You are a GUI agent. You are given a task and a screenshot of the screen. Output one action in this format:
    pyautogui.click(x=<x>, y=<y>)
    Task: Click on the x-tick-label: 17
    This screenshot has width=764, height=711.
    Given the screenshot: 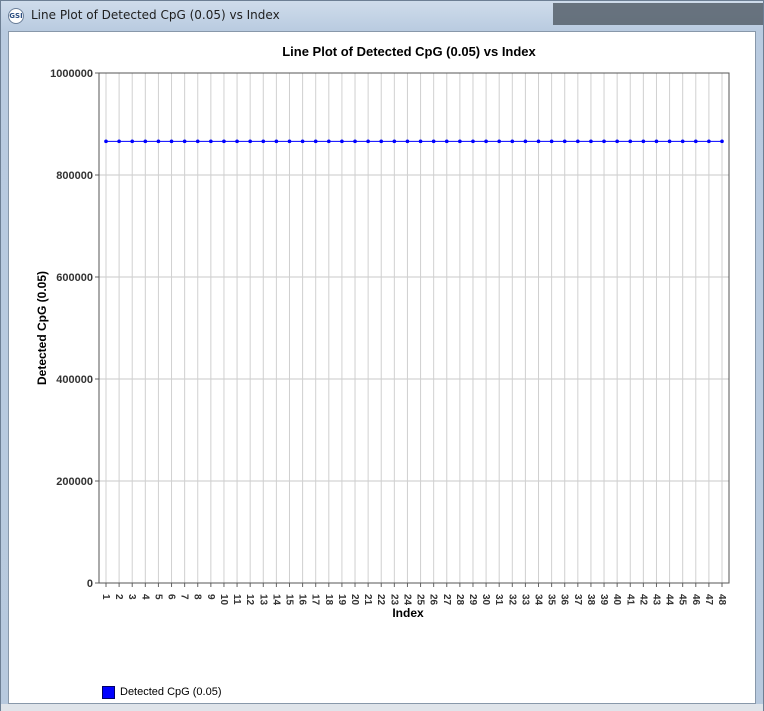 What is the action you would take?
    pyautogui.click(x=315, y=600)
    